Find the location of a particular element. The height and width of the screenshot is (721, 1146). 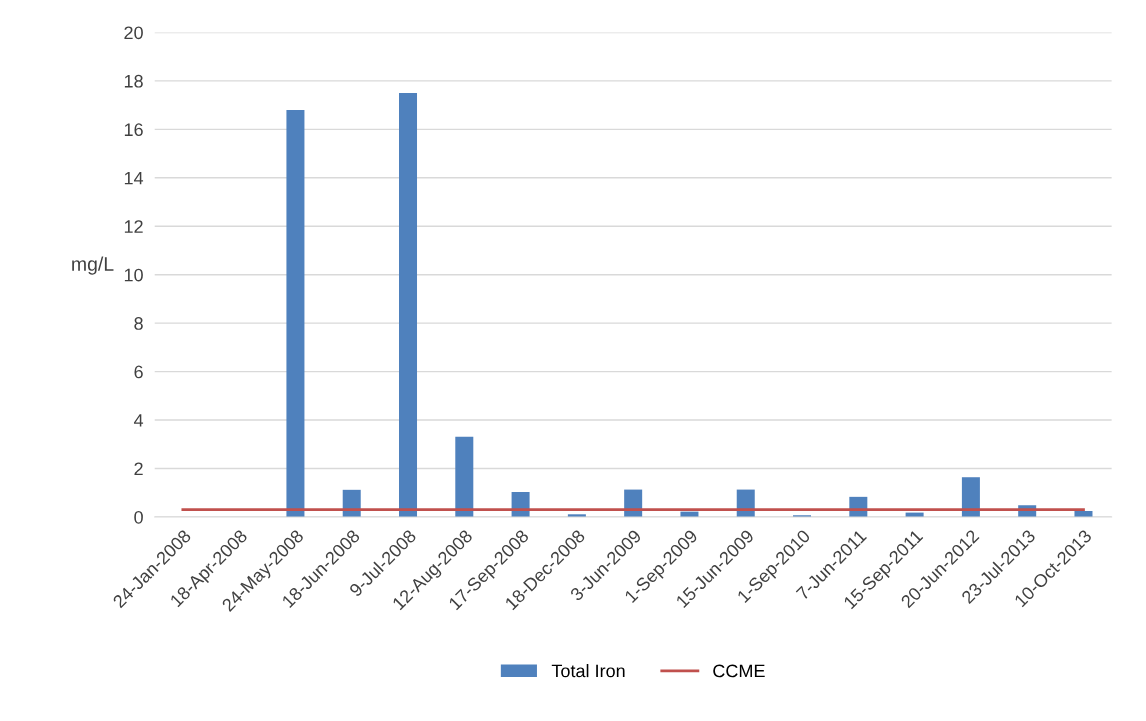

y-tick-label: 8 is located at coordinates (138, 323).